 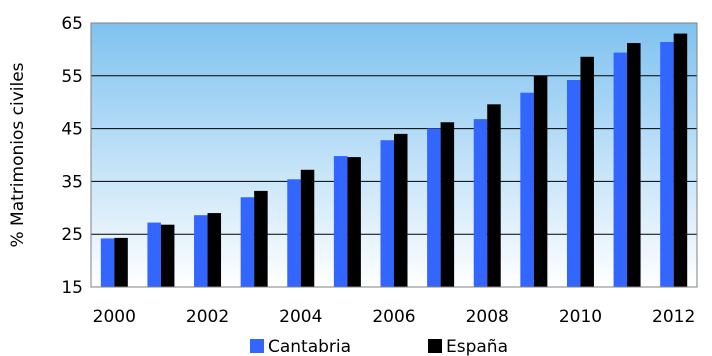 What do you see at coordinates (340, 221) in the screenshot?
I see `bar-cantabria-2005` at bounding box center [340, 221].